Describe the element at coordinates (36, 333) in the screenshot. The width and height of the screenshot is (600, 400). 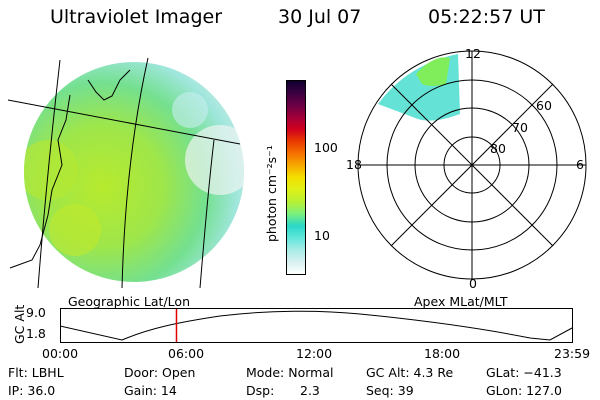
I see `altitude-ytick-1.8: 1.8` at that location.